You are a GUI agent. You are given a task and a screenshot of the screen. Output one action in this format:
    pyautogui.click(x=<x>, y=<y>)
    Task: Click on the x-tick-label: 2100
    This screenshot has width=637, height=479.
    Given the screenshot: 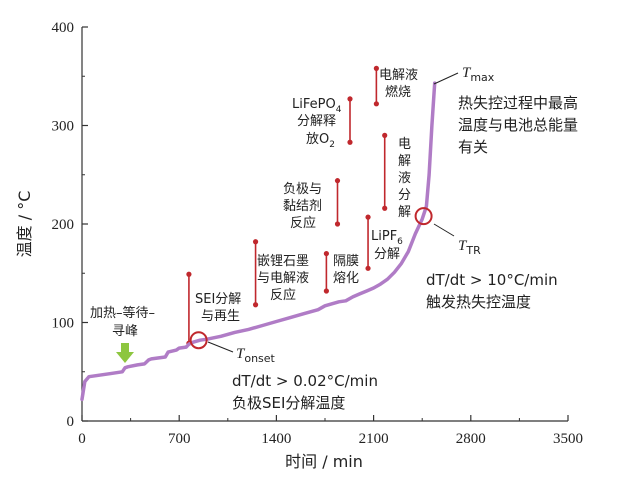 What is the action you would take?
    pyautogui.click(x=374, y=439)
    